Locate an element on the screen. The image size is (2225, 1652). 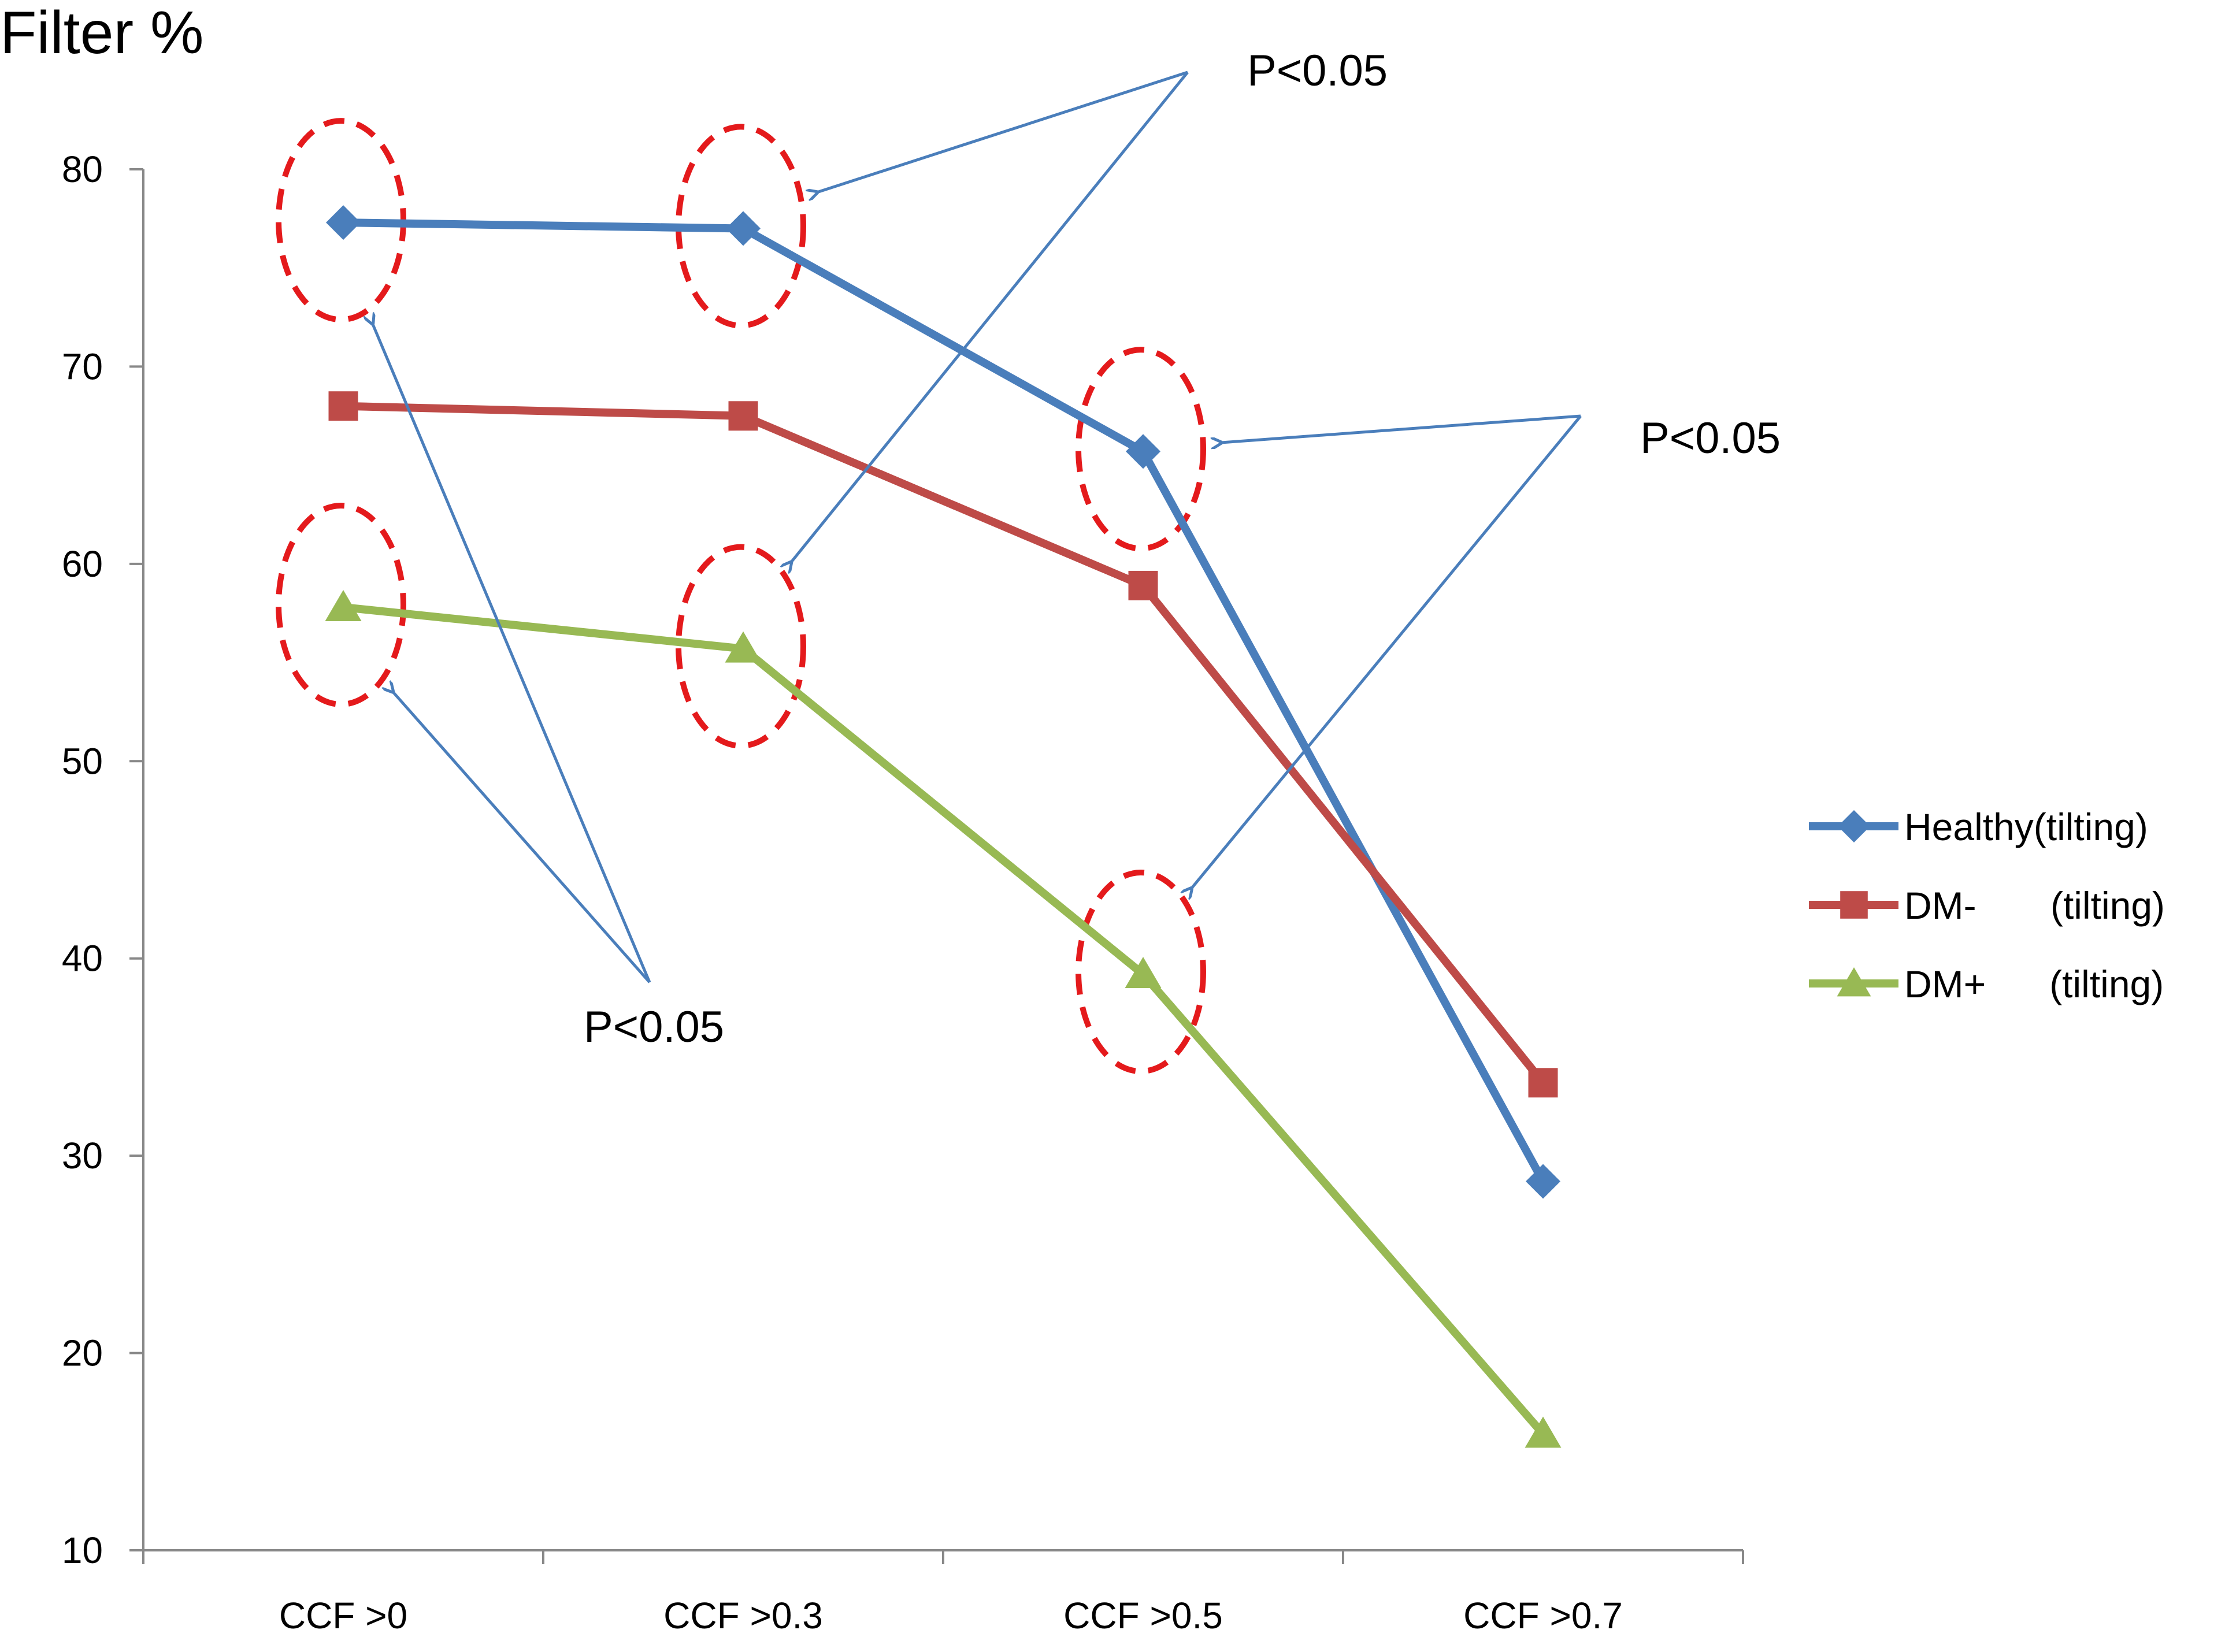
y-tick-label: 20 is located at coordinates (83, 1353).